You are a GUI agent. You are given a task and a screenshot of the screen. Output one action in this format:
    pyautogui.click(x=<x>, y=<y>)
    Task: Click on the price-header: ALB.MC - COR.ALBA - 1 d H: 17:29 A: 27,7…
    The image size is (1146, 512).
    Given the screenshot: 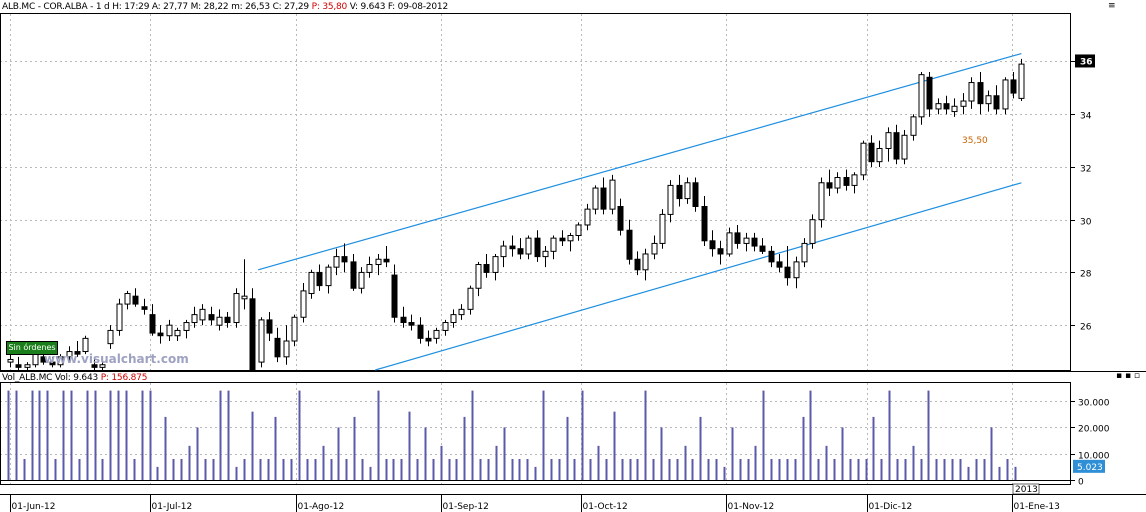 What is the action you would take?
    pyautogui.click(x=225, y=7)
    